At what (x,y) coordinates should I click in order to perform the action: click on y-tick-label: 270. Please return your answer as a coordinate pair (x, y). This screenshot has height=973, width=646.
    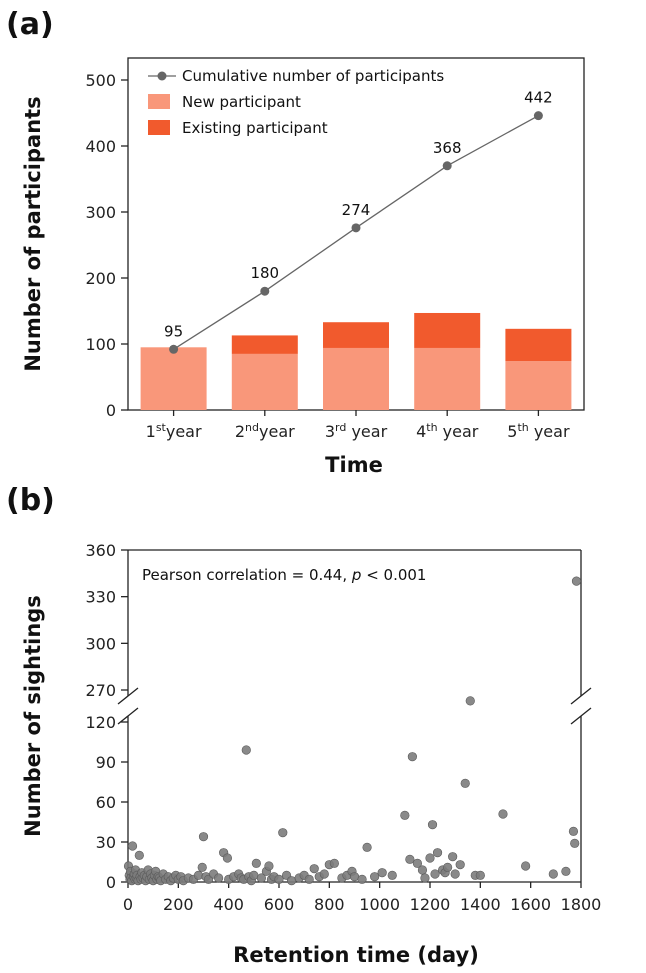
    Looking at the image, I should click on (100, 690).